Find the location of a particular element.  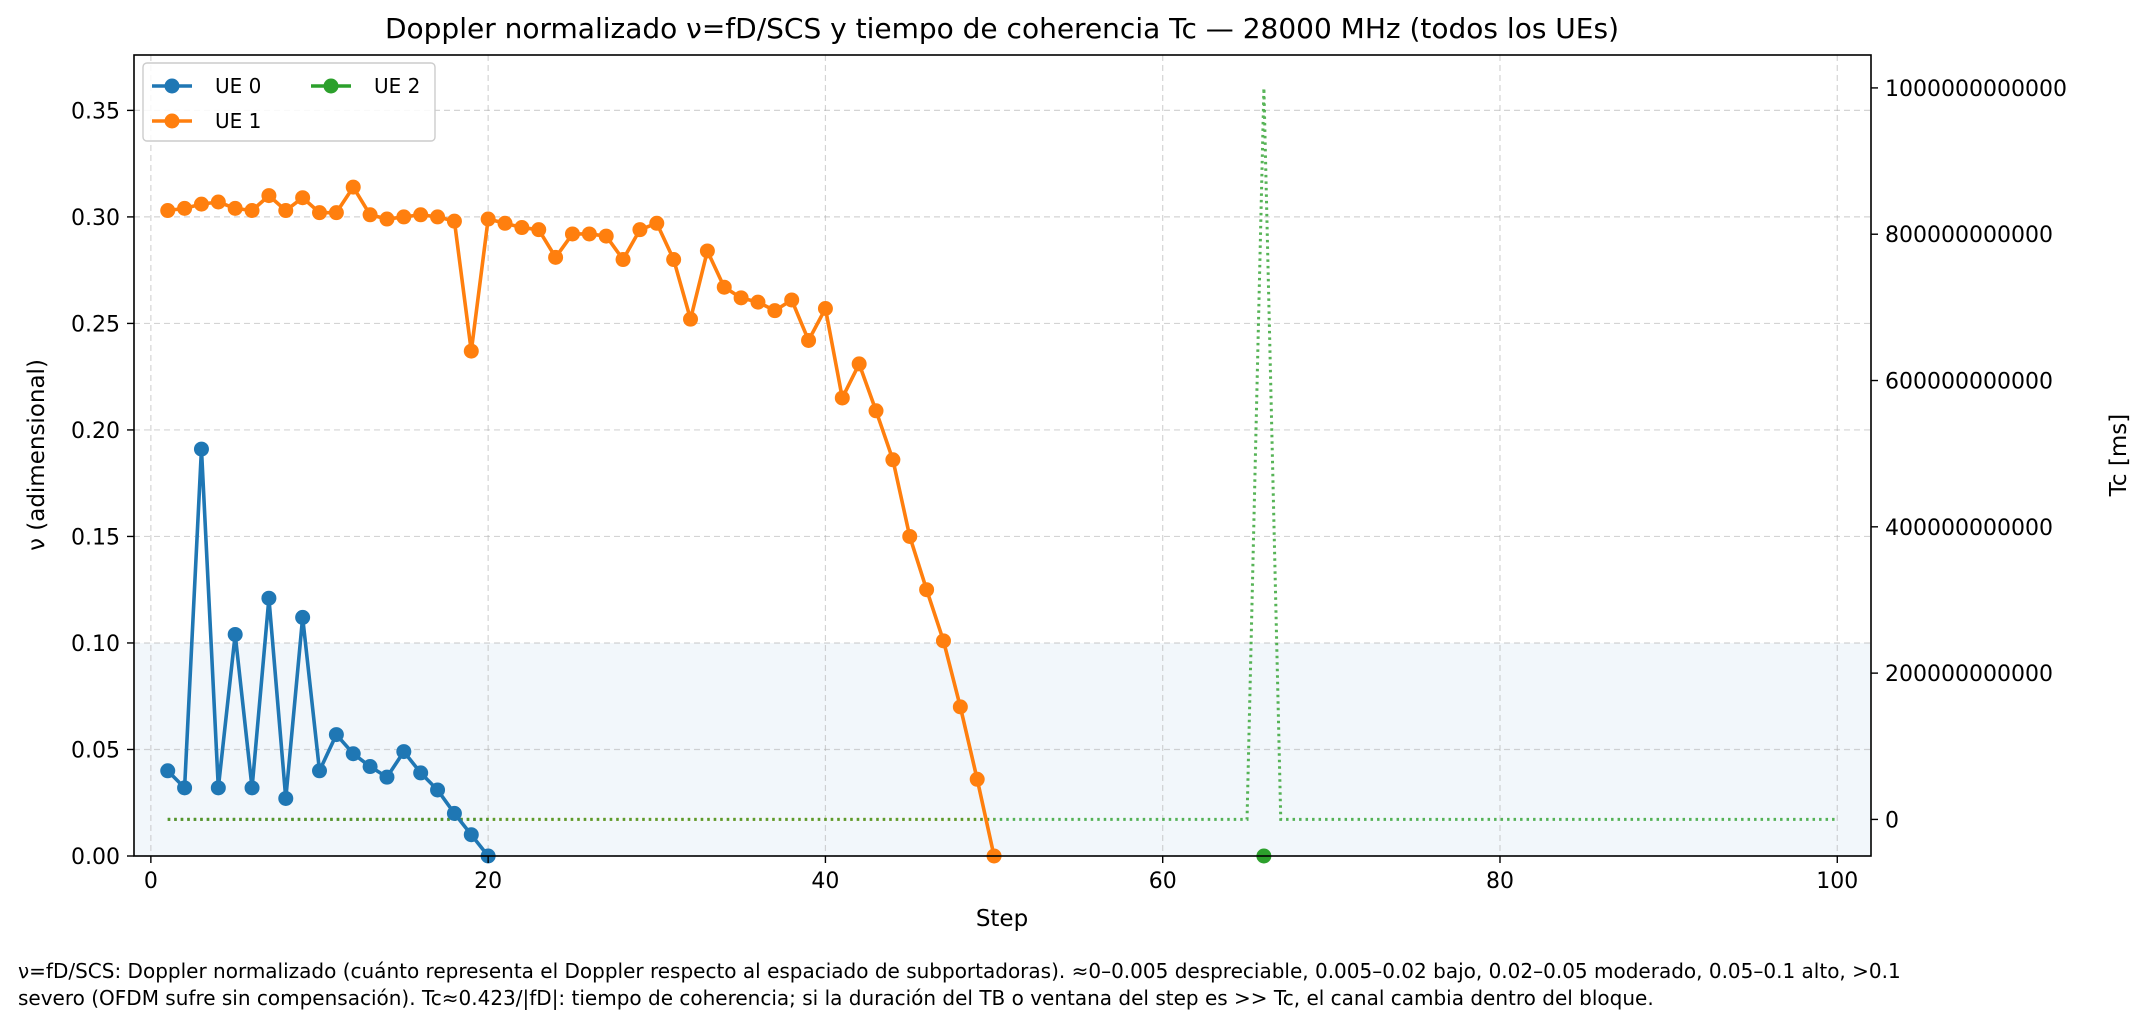

legend: UE 0 UE 1 UE 2 is located at coordinates (289, 102).